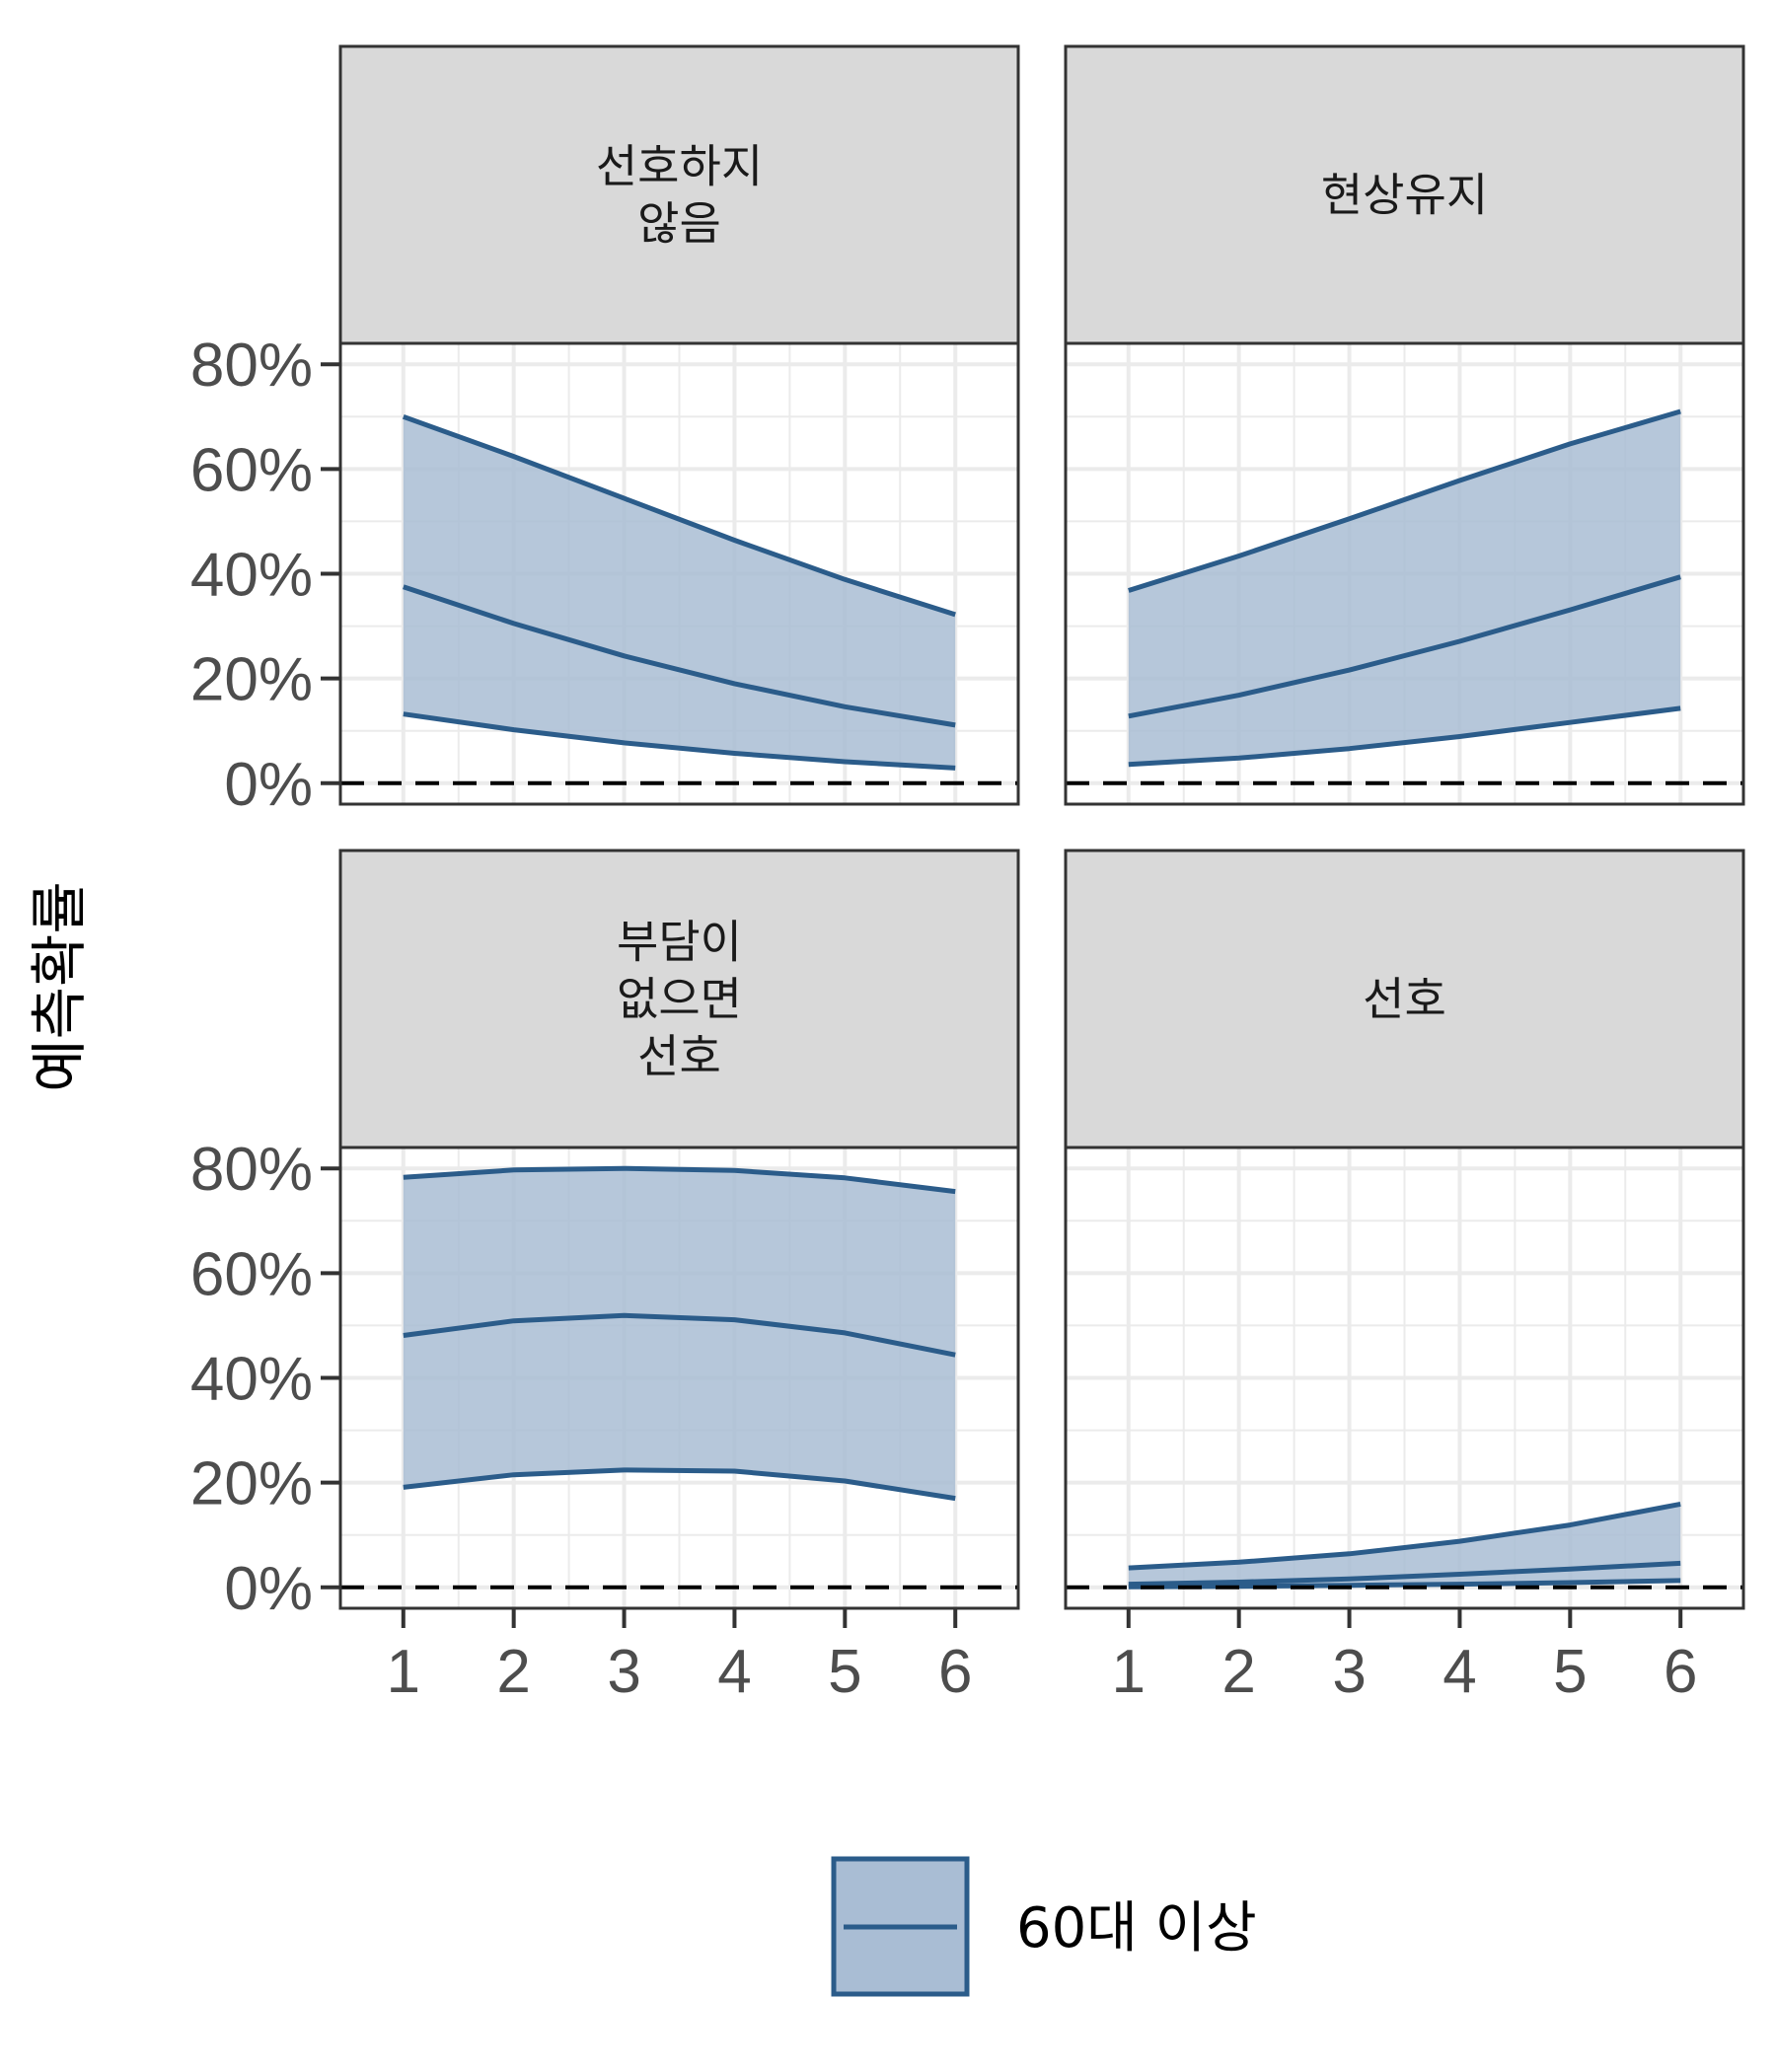 Image resolution: width=1776 pixels, height=2072 pixels. What do you see at coordinates (680, 943) in the screenshot?
I see `facet-title: 부담이` at bounding box center [680, 943].